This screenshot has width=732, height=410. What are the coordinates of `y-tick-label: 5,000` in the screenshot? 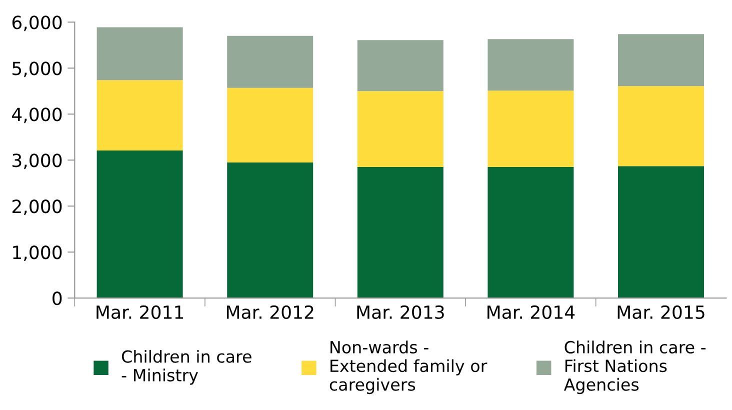 It's located at (37, 70).